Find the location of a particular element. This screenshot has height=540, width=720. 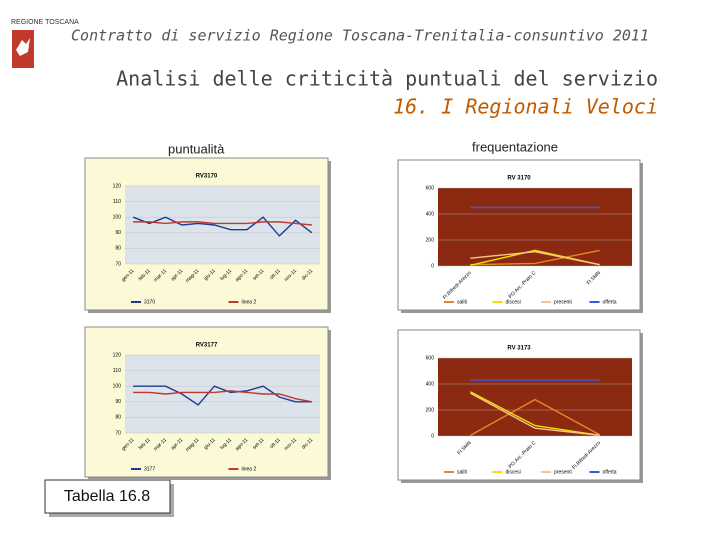

legend-label: 3177 is located at coordinates (149, 469).